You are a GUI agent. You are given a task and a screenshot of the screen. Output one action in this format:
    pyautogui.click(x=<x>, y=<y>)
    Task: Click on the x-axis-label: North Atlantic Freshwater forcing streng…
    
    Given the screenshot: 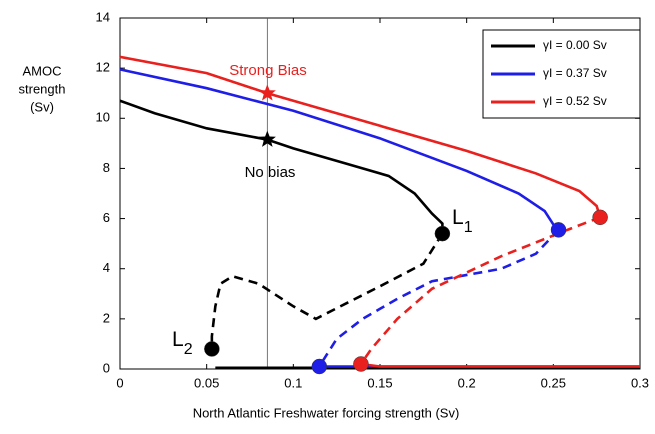 What is the action you would take?
    pyautogui.click(x=326, y=412)
    